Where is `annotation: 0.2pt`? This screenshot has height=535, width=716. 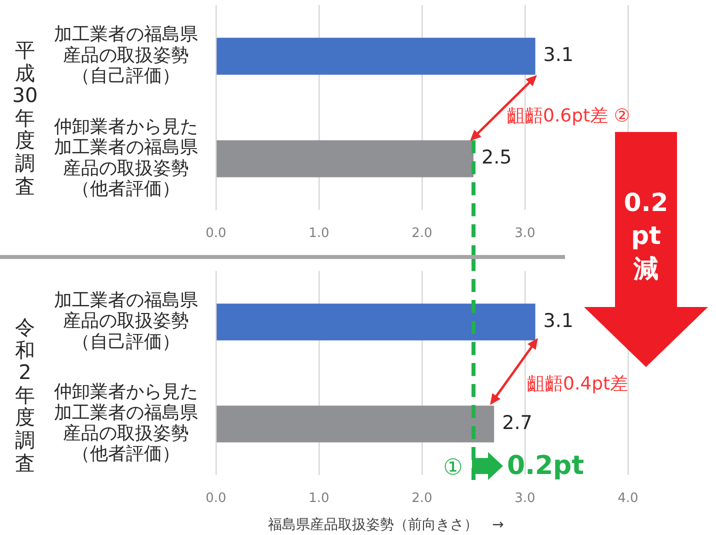 annotation: 0.2pt is located at coordinates (545, 466).